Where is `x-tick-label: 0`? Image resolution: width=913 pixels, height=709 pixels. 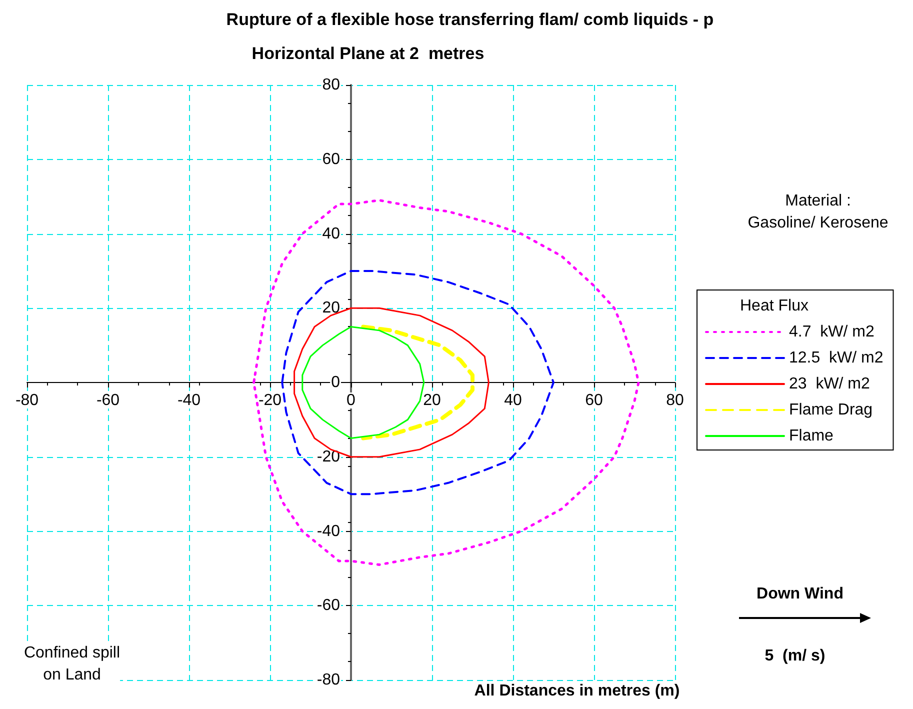 x-tick-label: 0 is located at coordinates (351, 400).